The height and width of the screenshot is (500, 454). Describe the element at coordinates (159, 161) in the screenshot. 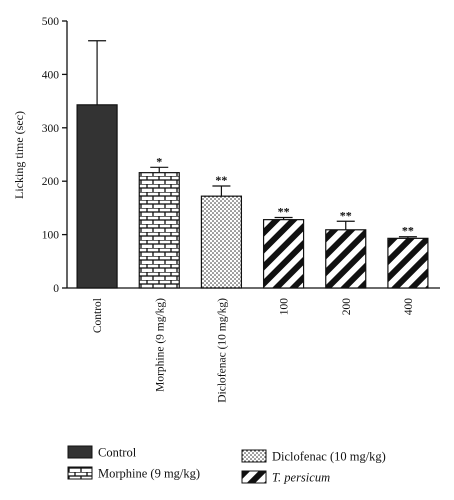

I see `significance-marker-1: *` at that location.